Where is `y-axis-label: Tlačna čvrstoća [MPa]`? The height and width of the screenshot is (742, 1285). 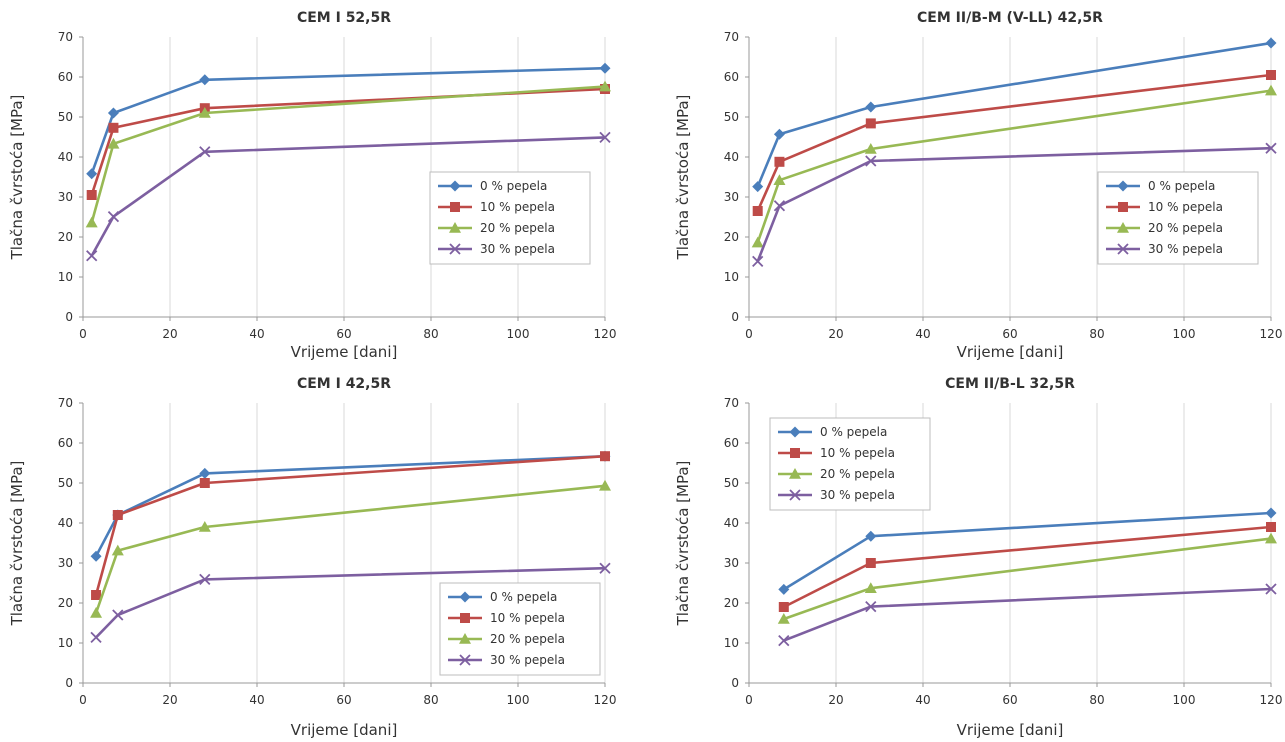 y-axis-label: Tlačna čvrstoća [MPa] is located at coordinates (17, 544).